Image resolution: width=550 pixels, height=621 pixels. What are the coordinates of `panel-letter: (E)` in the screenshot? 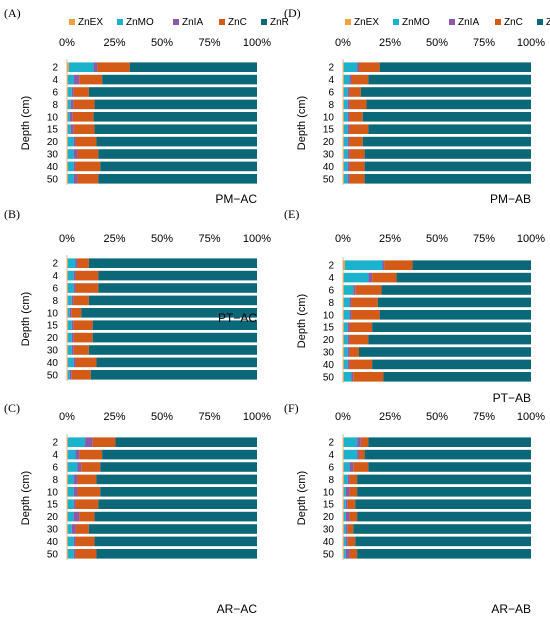 It's located at (291, 214).